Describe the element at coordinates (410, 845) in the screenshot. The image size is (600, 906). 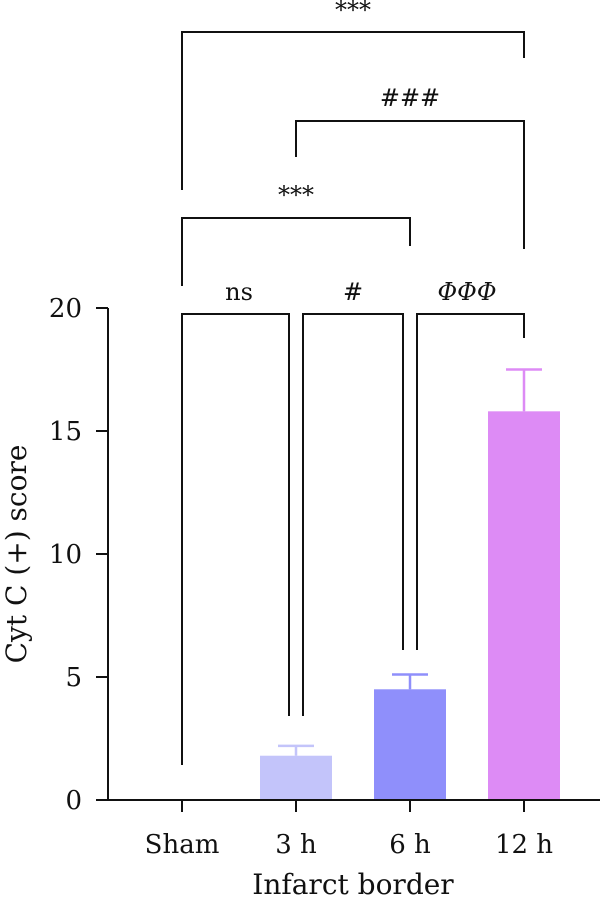
I see `x-tick-label: 6 h` at that location.